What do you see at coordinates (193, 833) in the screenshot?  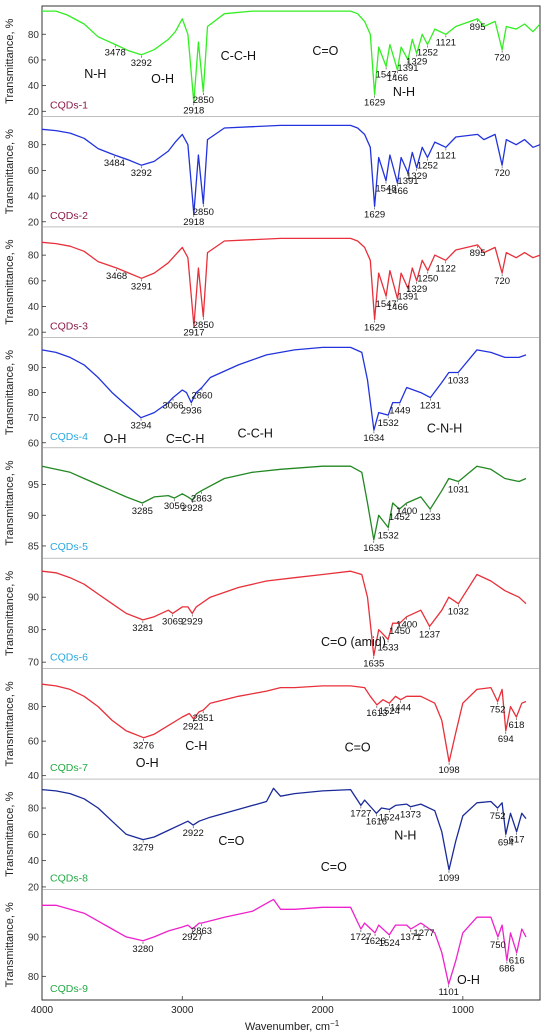 I see `peak-label: 2922` at bounding box center [193, 833].